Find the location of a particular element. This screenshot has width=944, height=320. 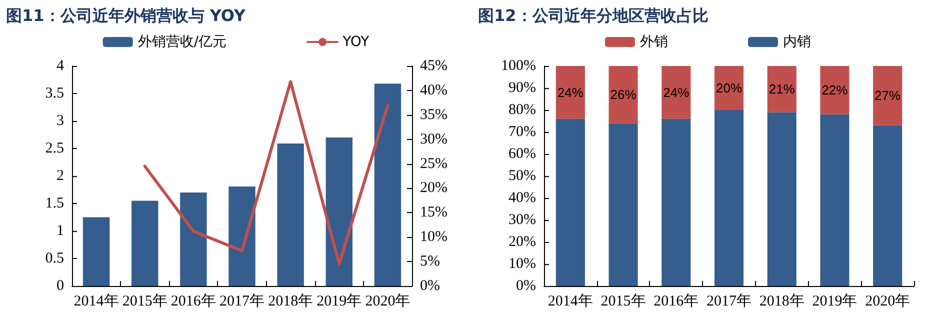

y2-tick-label: 35% is located at coordinates (434, 114).